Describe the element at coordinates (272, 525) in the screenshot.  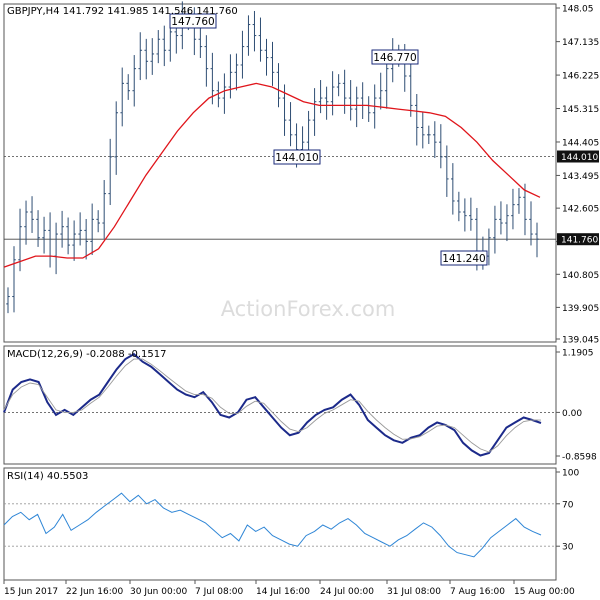
I see `rsi-line` at that location.